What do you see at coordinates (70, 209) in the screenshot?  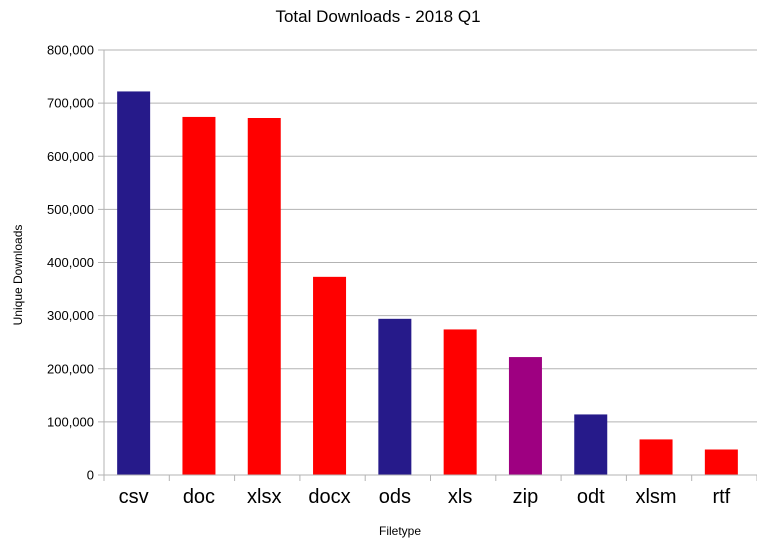 I see `y-tick-label: 500,000` at bounding box center [70, 209].